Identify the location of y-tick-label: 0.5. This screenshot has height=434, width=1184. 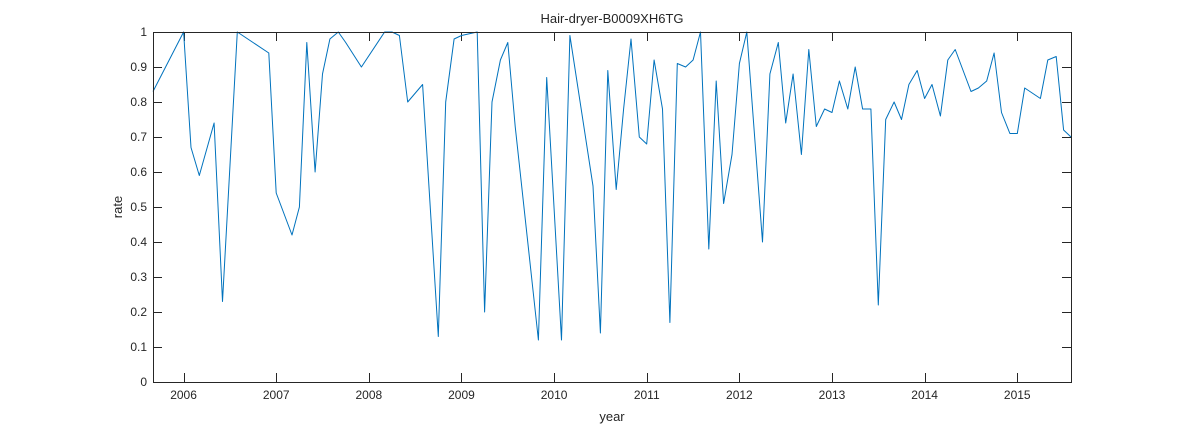
(138, 207).